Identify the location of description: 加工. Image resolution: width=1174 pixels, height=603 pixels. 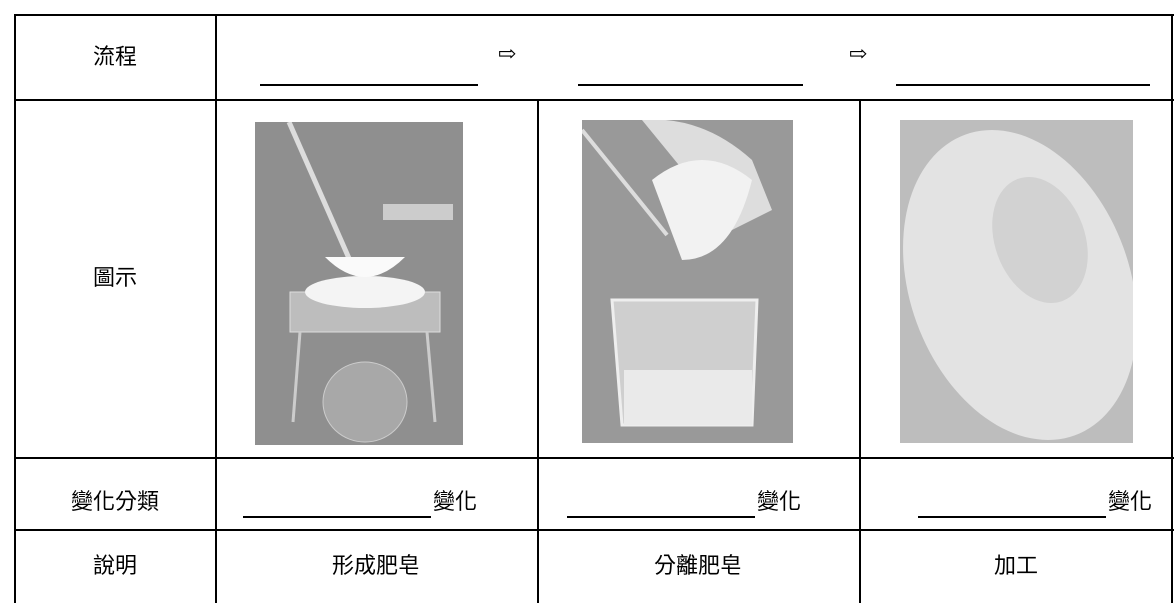
(1016, 566).